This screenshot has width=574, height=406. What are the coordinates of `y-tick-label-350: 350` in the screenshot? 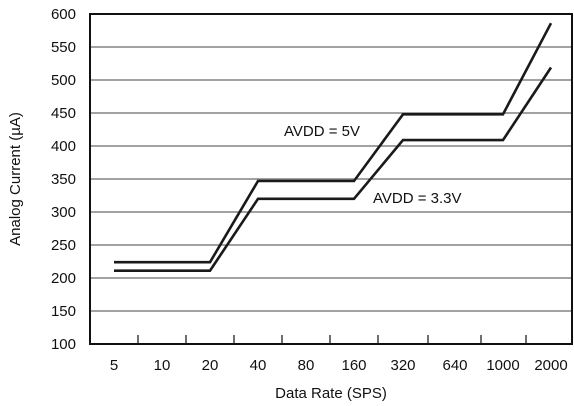 It's located at (63, 179).